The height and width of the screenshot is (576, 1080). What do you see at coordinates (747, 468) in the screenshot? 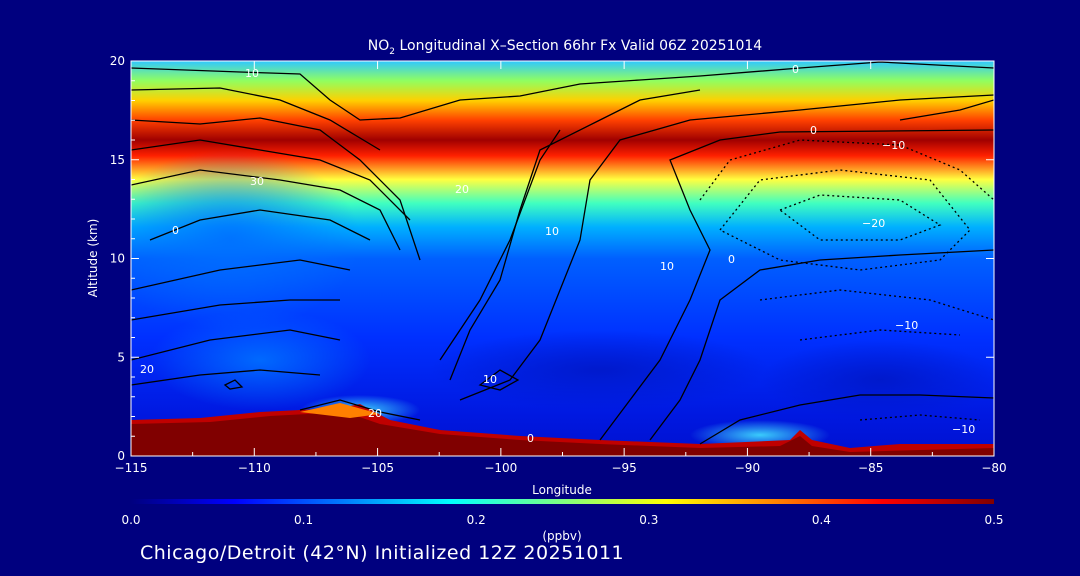
I see `x-tick-label: −90` at bounding box center [747, 468].